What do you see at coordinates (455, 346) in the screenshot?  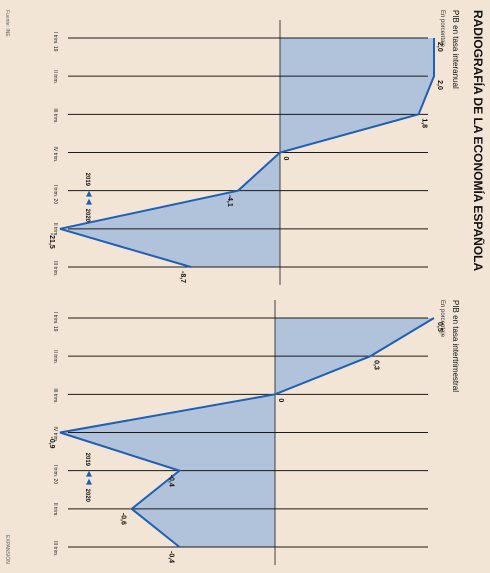 I see `chart-title: PIB en tasa intertrimestral` at bounding box center [455, 346].